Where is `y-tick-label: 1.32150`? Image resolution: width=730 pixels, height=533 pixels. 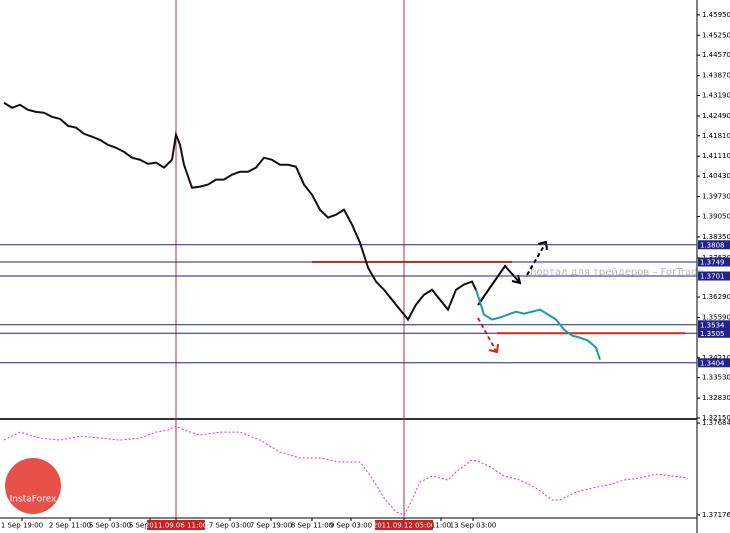 y-tick-label: 1.32150 is located at coordinates (716, 418).